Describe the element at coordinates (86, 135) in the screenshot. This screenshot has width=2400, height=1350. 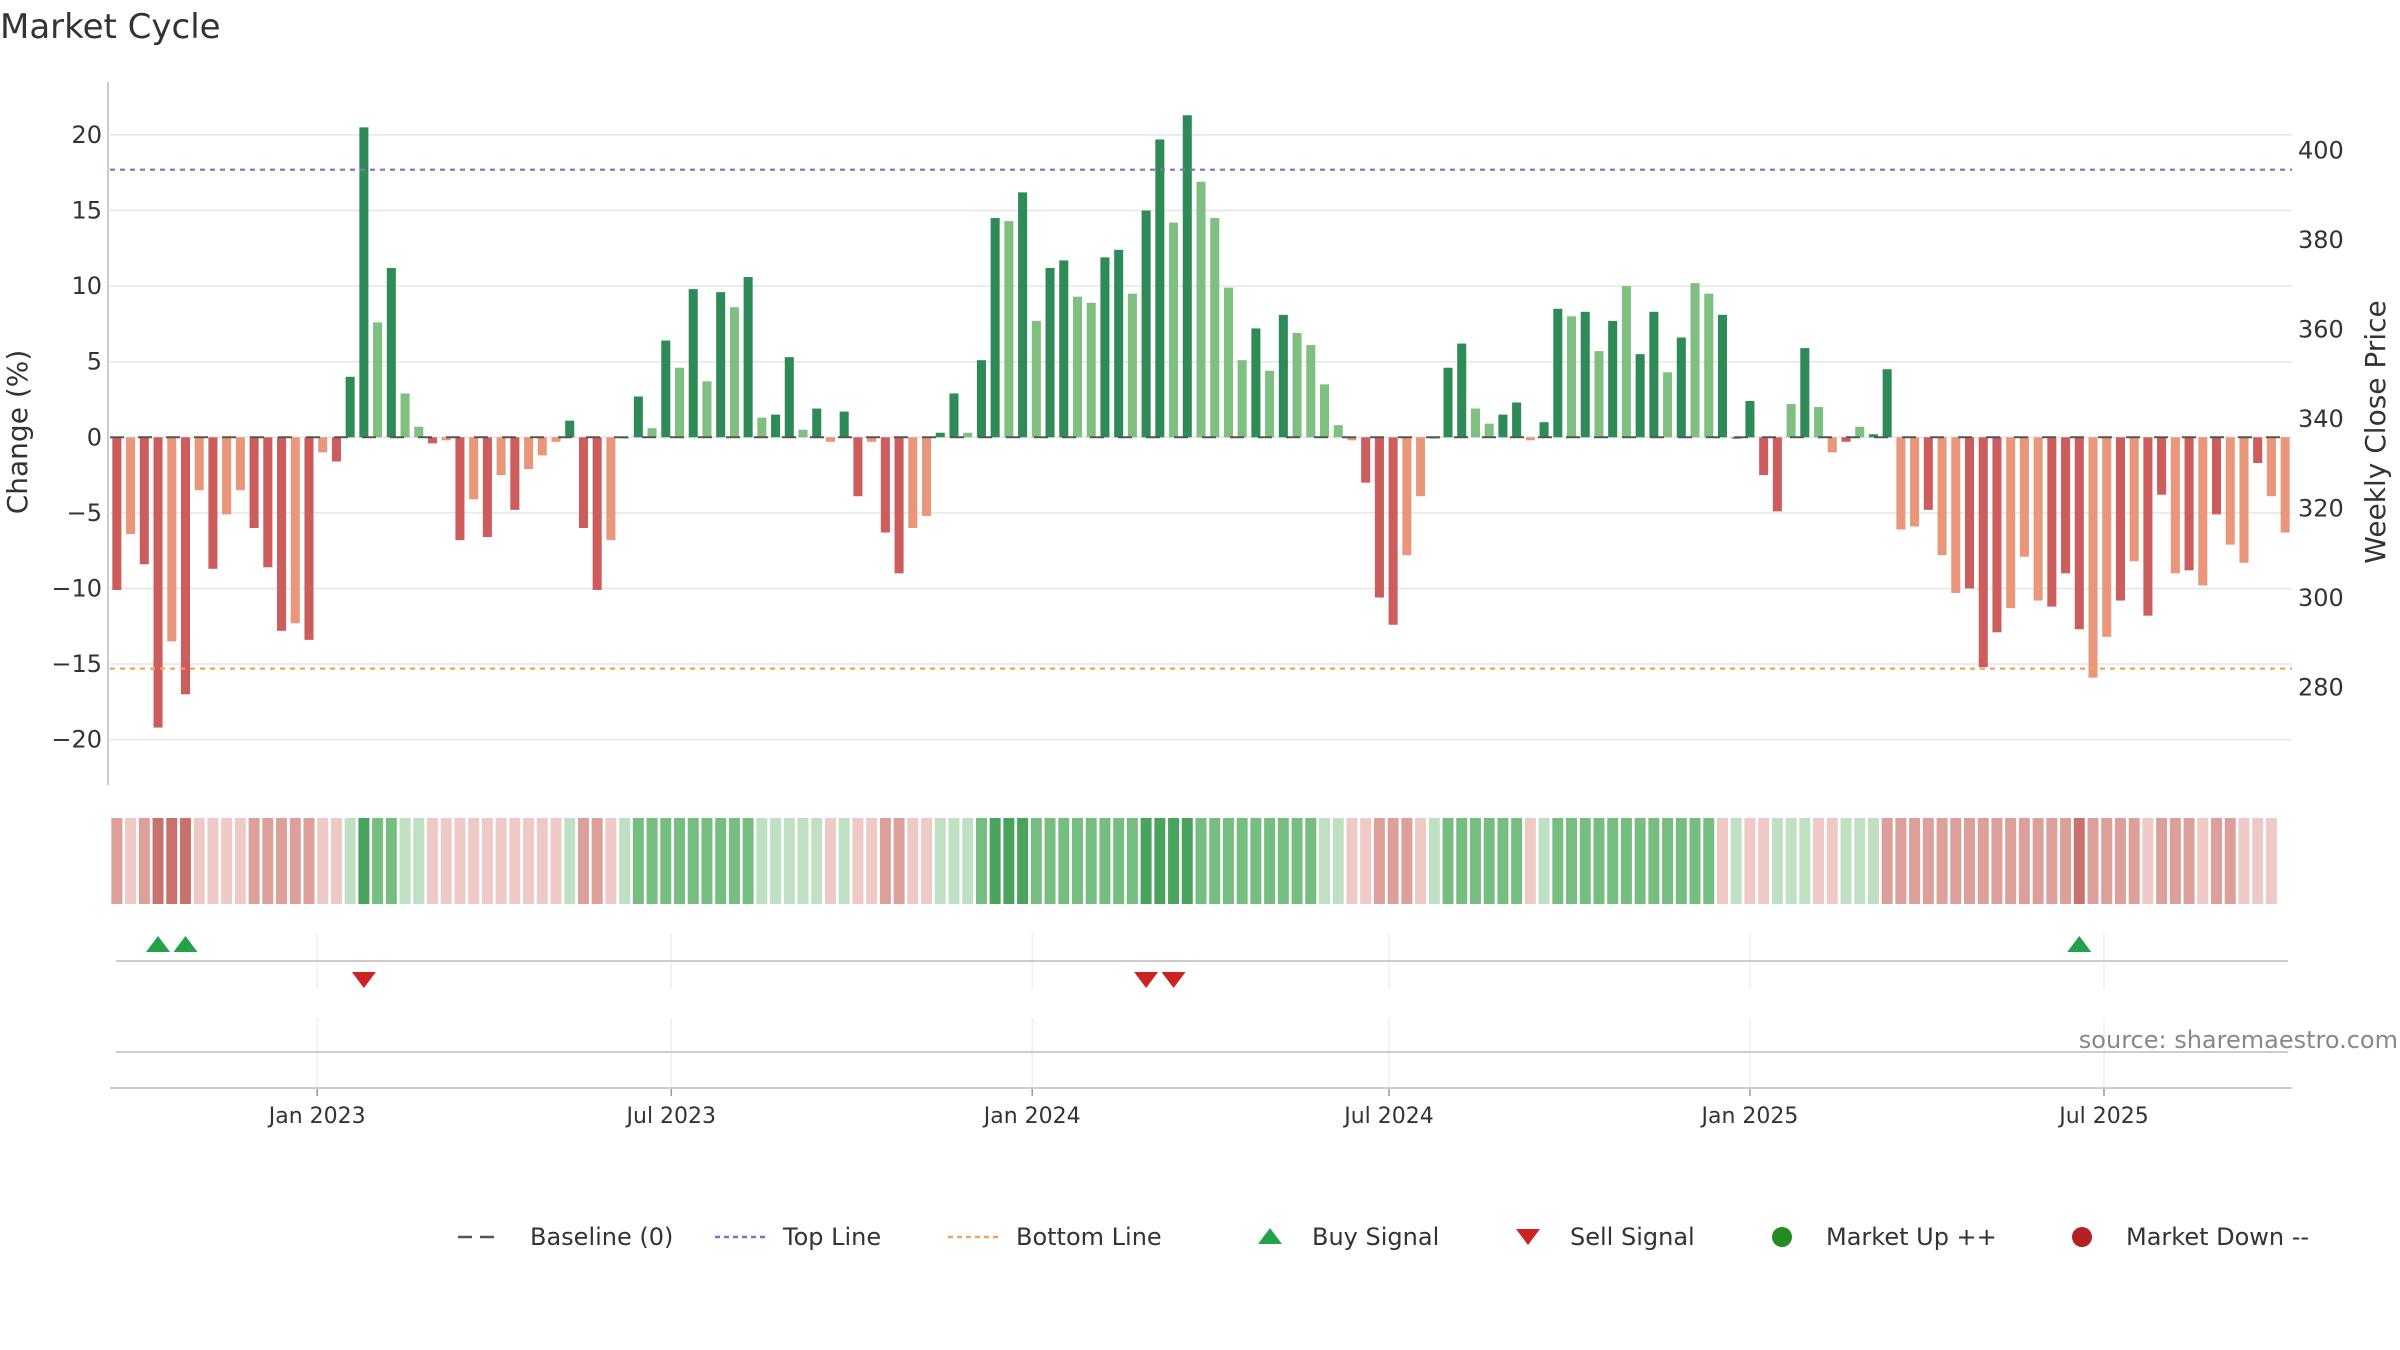
I see `y-tick-label: 20` at that location.